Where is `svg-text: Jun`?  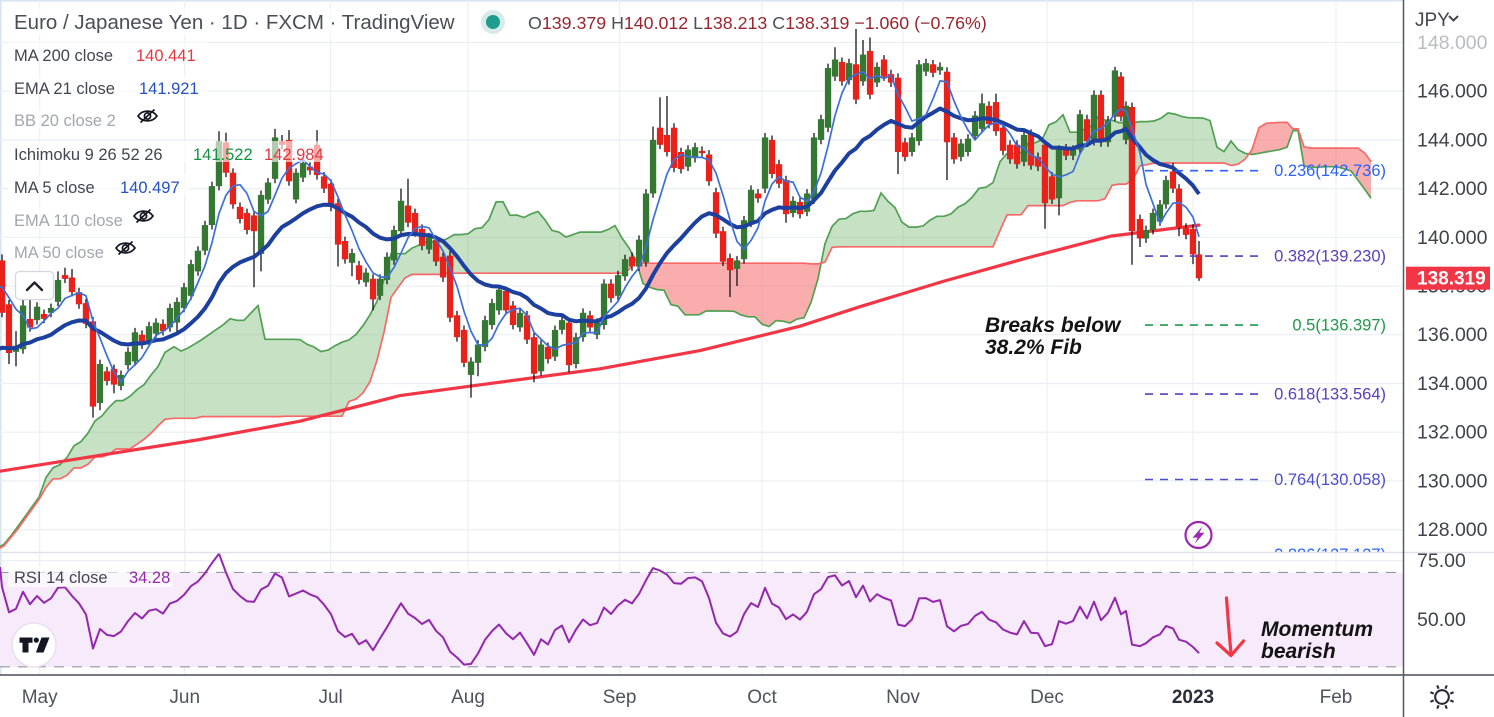 svg-text: Jun is located at coordinates (184, 697).